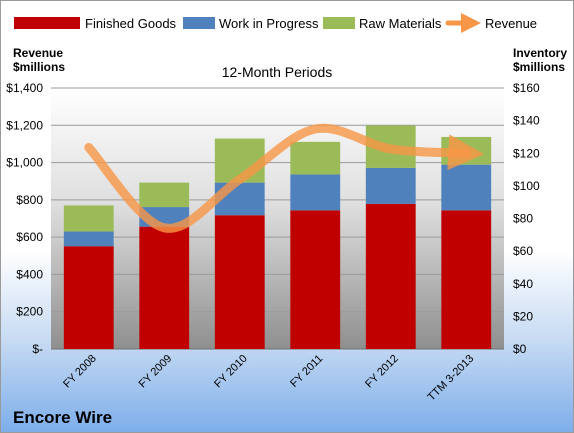 The height and width of the screenshot is (433, 574). What do you see at coordinates (520, 349) in the screenshot?
I see `right-tick-label: $0` at bounding box center [520, 349].